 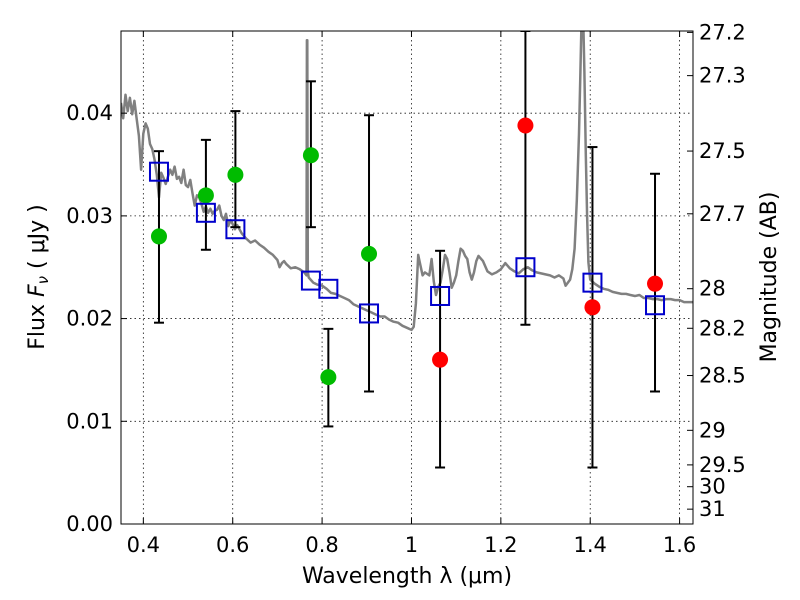 What do you see at coordinates (232, 545) in the screenshot?
I see `x-tick-label: 0.6` at bounding box center [232, 545].